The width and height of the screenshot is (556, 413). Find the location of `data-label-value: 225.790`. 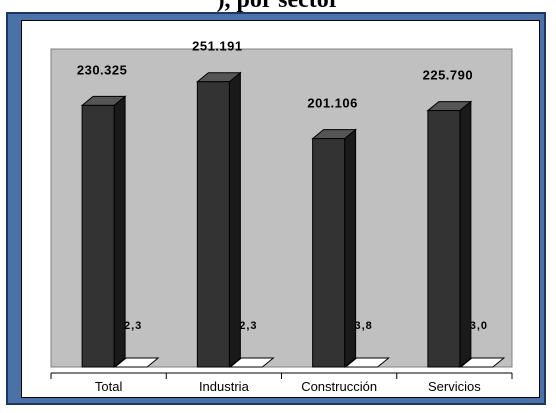

data-label-value: 225.790 is located at coordinates (448, 75).